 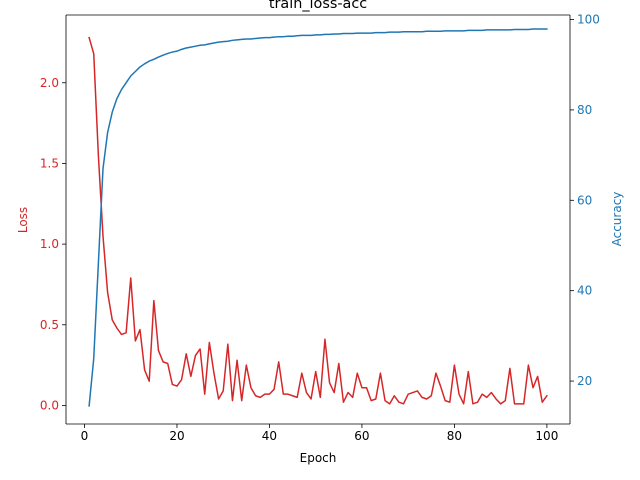 I want to click on x-tick-label: 60, so click(x=361, y=436).